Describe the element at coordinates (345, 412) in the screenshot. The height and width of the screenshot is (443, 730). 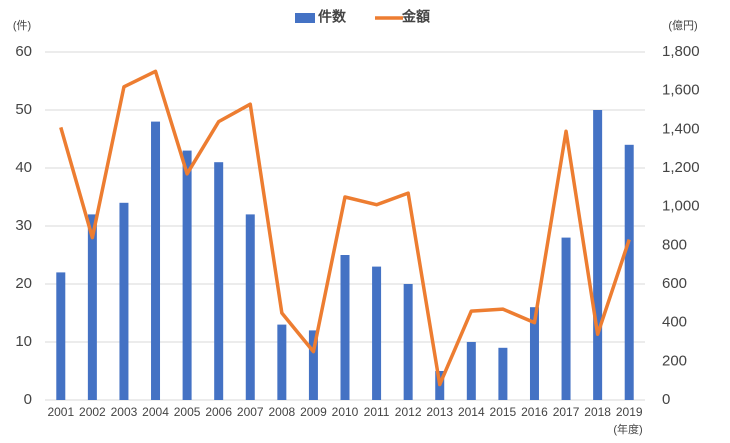
I see `x-tick-label: 2010` at that location.